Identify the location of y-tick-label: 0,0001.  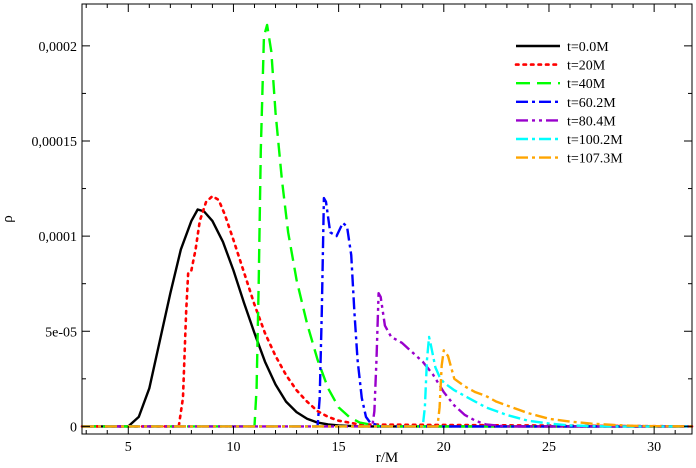
(58, 237).